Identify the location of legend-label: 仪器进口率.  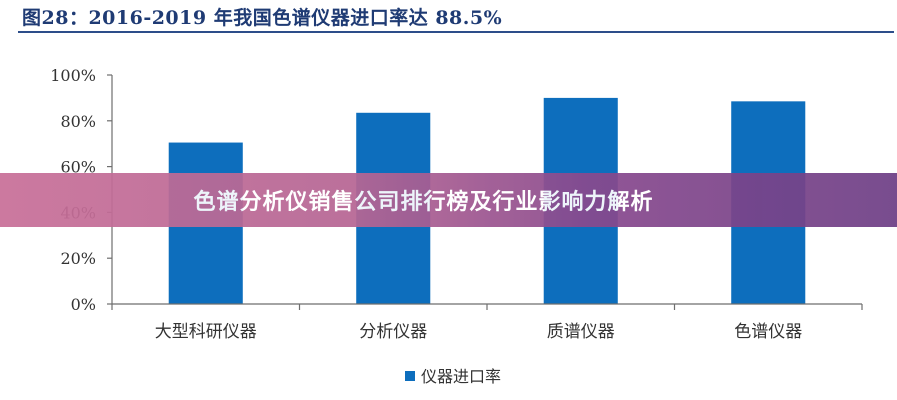
(461, 376).